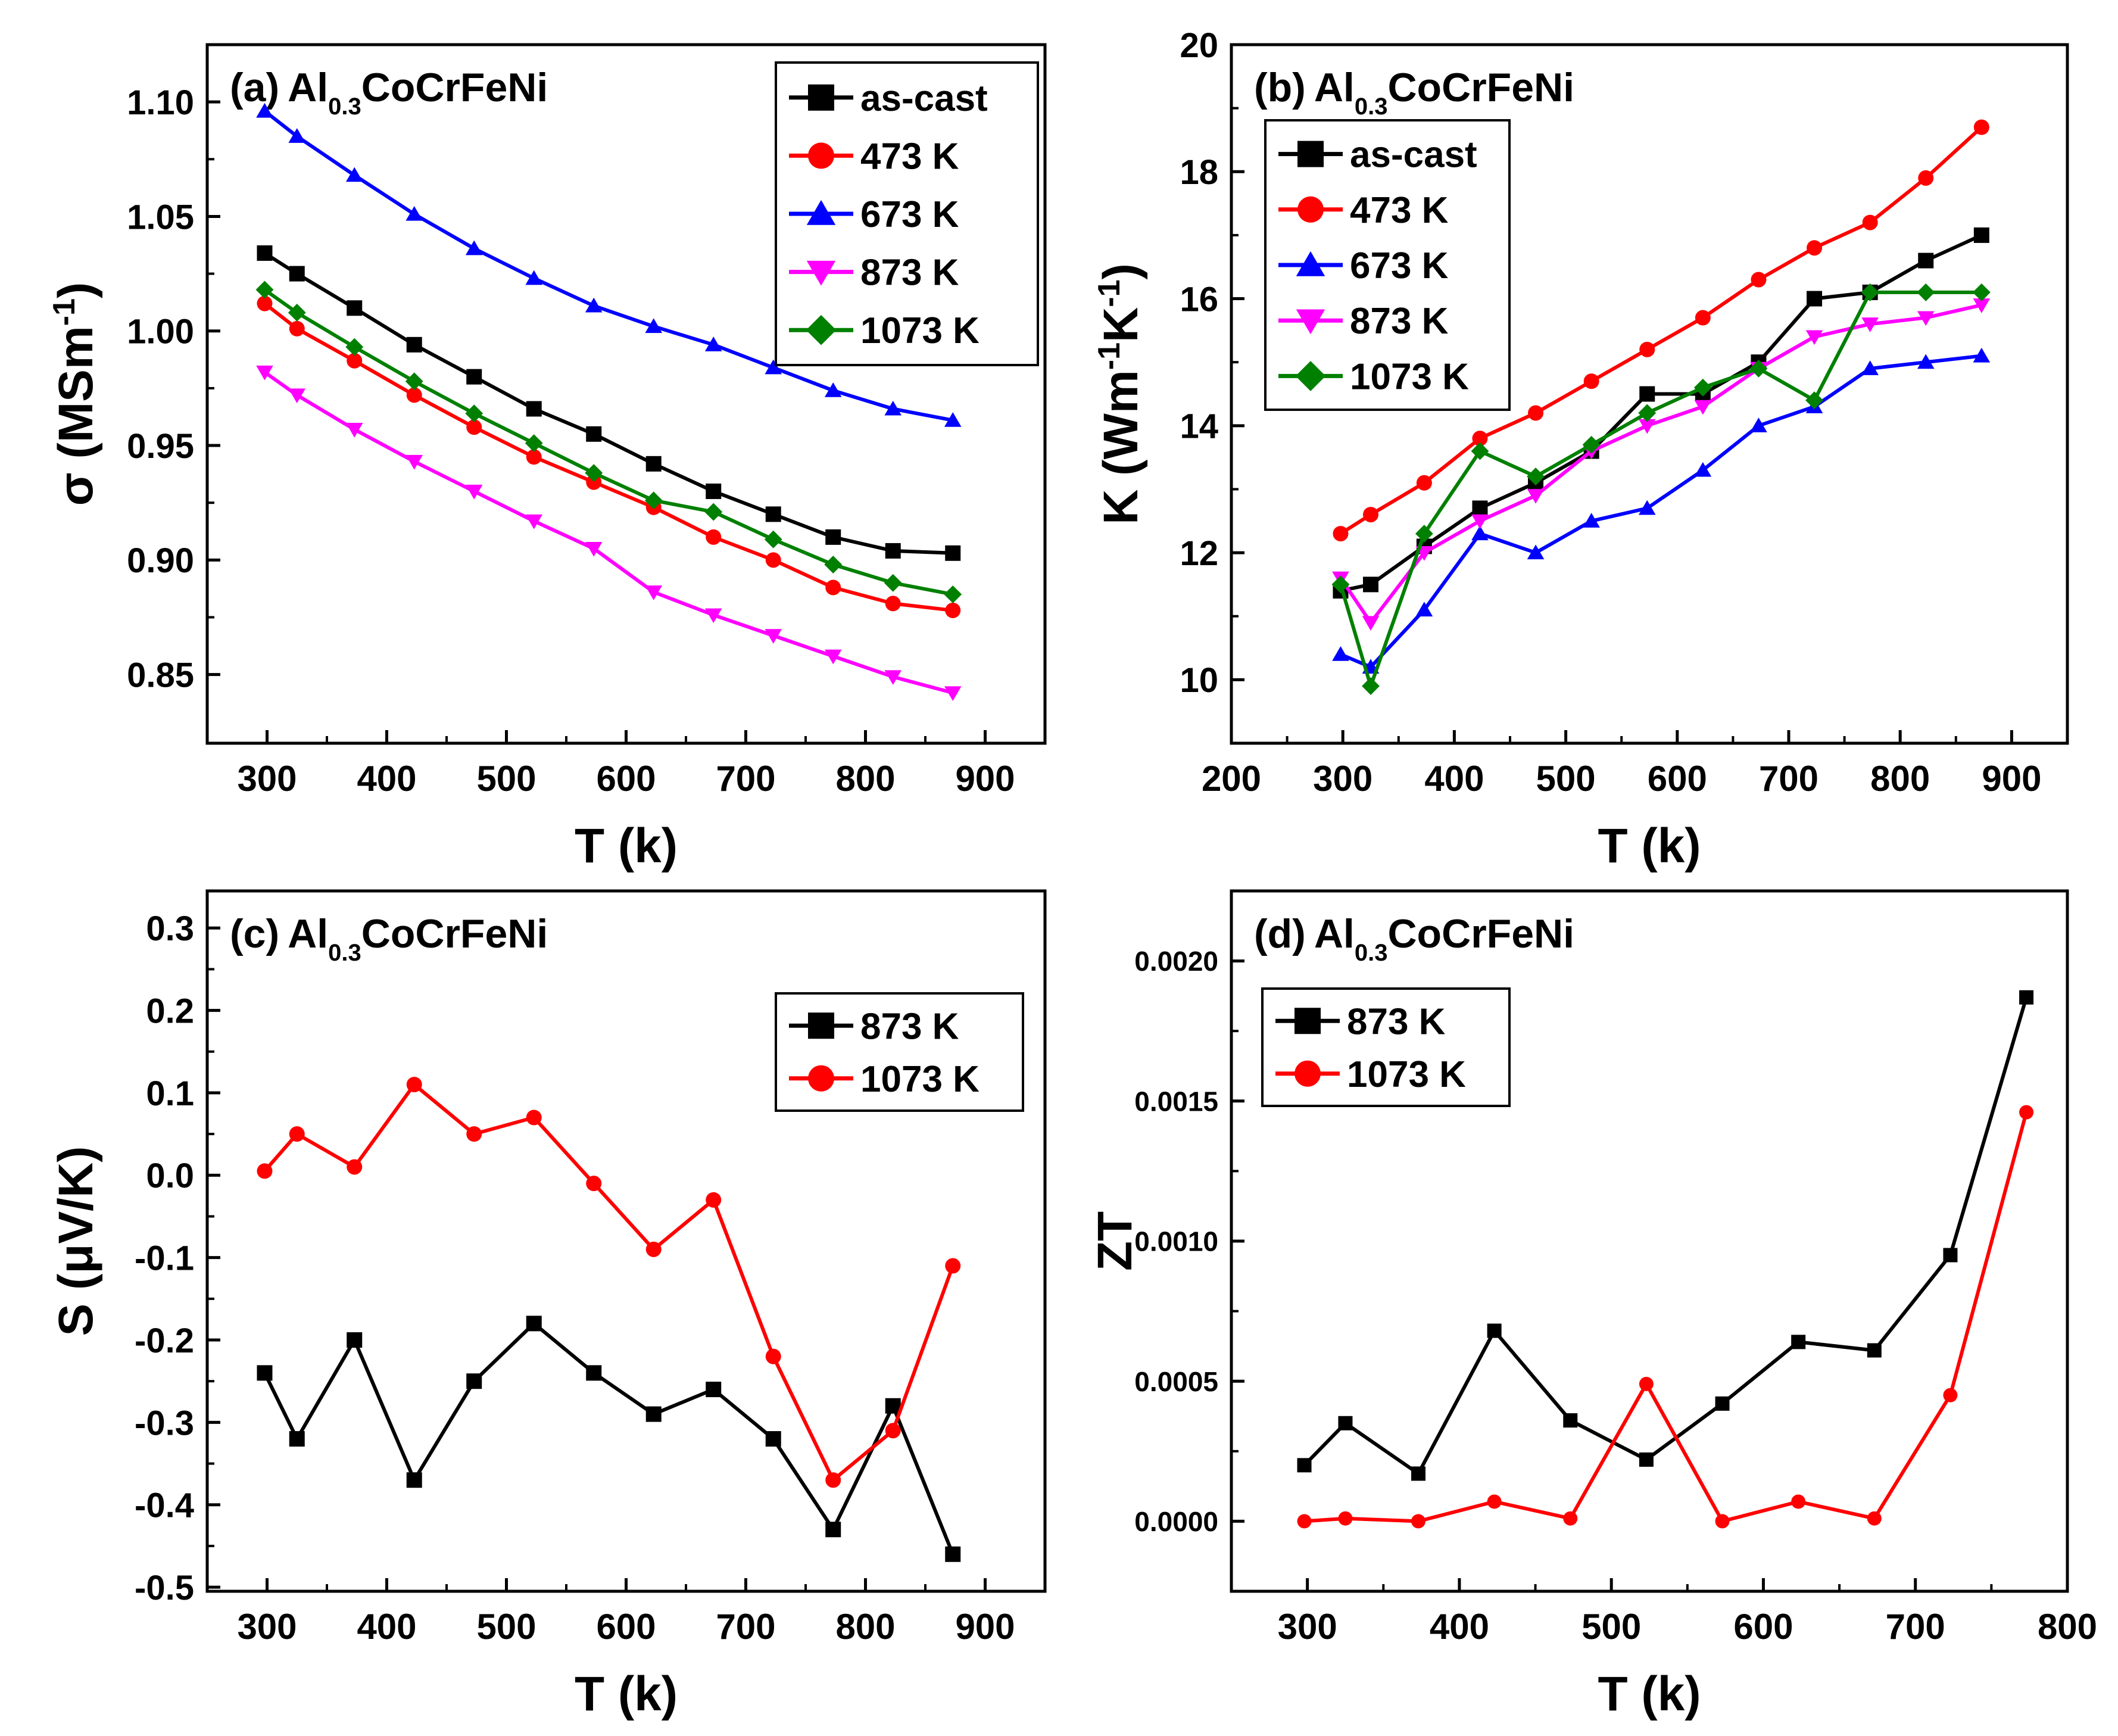  What do you see at coordinates (165, 1588) in the screenshot?
I see `y-tick-label: -0.5` at bounding box center [165, 1588].